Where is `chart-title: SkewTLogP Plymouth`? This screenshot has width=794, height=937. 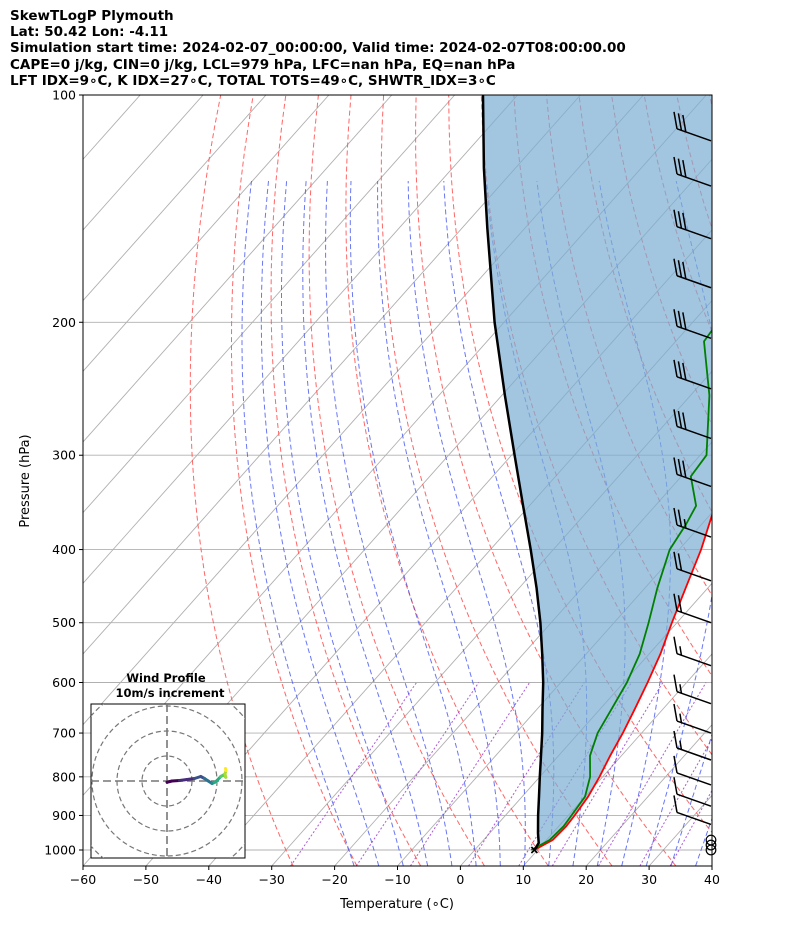
chart-title: SkewTLogP Plymouth is located at coordinates (92, 16).